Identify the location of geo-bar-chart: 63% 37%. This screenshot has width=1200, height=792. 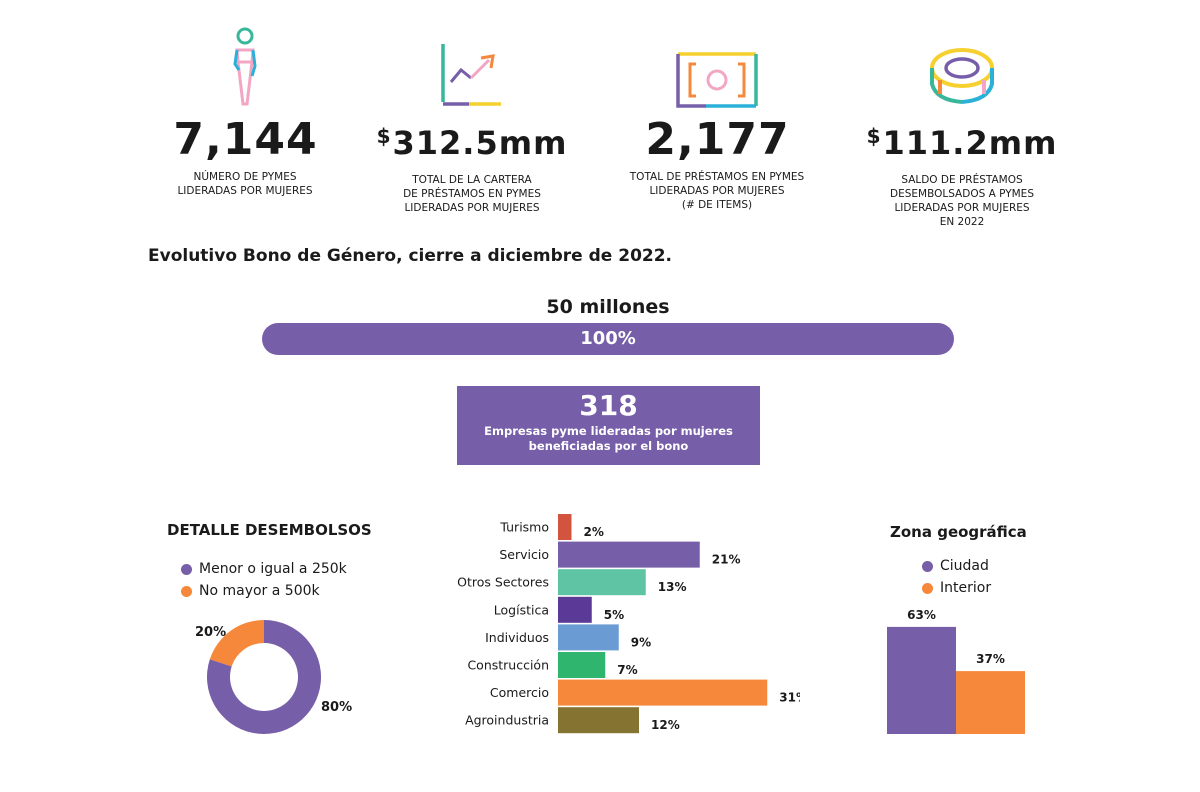
(956, 671).